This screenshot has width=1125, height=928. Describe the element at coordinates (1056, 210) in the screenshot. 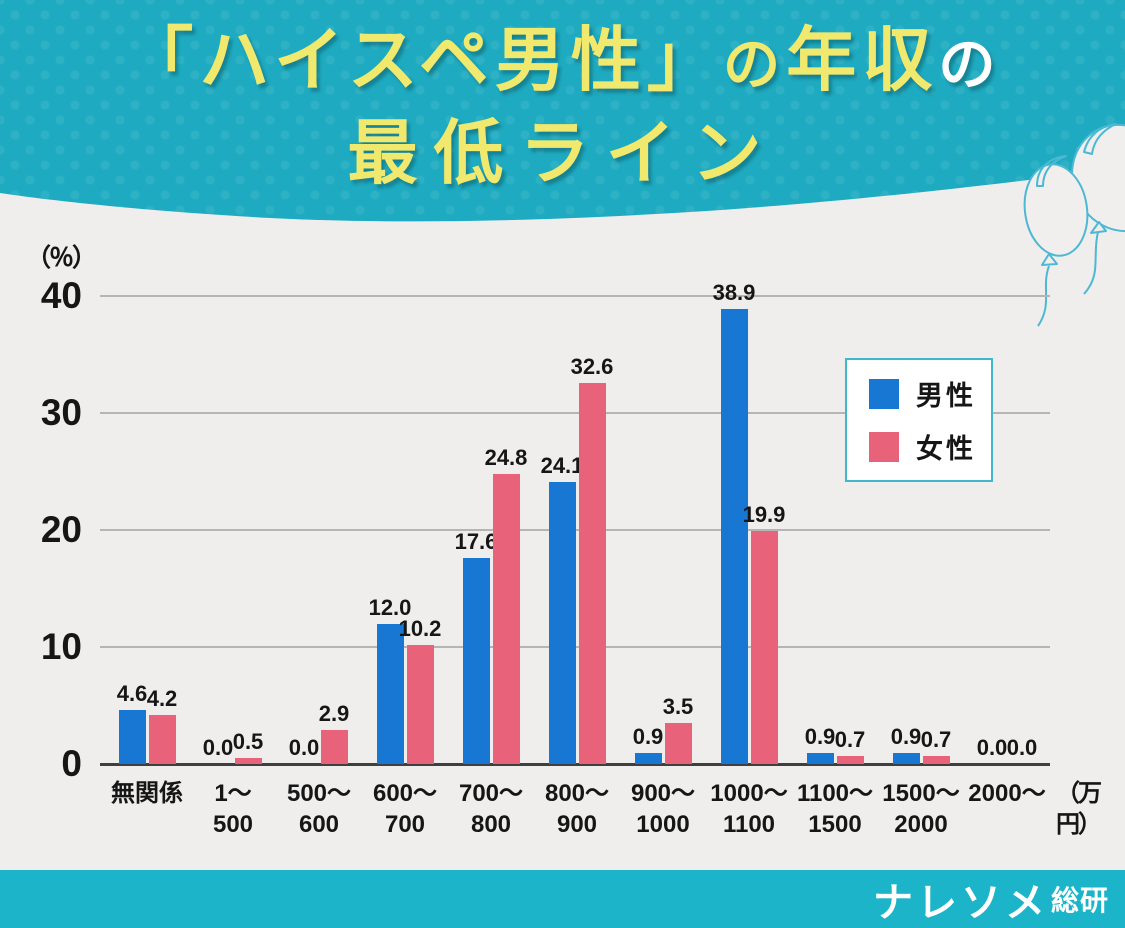

I see `balloon-front` at that location.